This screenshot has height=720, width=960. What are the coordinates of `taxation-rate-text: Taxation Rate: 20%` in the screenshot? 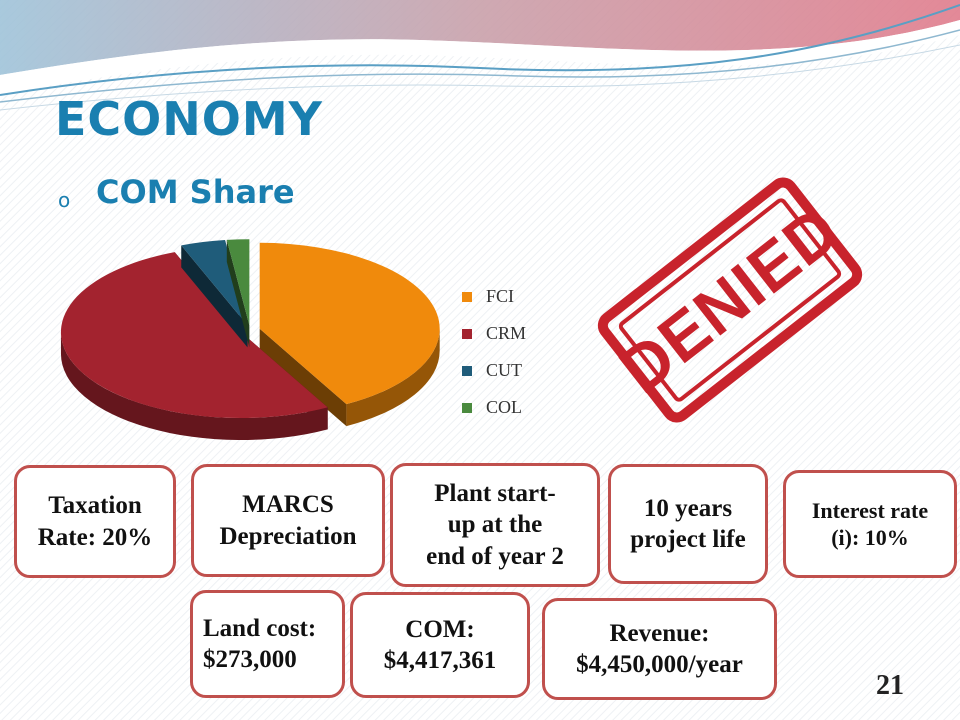 It's located at (95, 521).